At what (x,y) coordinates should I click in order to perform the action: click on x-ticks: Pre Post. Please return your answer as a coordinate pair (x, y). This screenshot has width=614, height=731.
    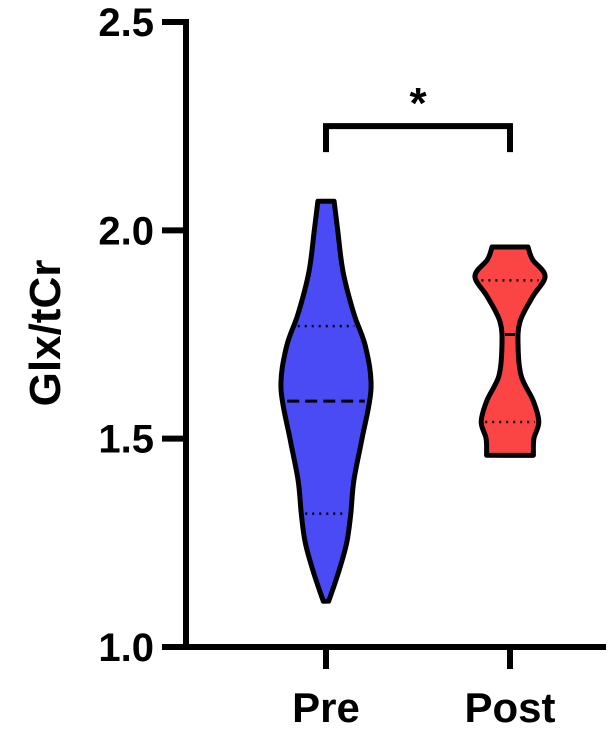
    Looking at the image, I should click on (424, 689).